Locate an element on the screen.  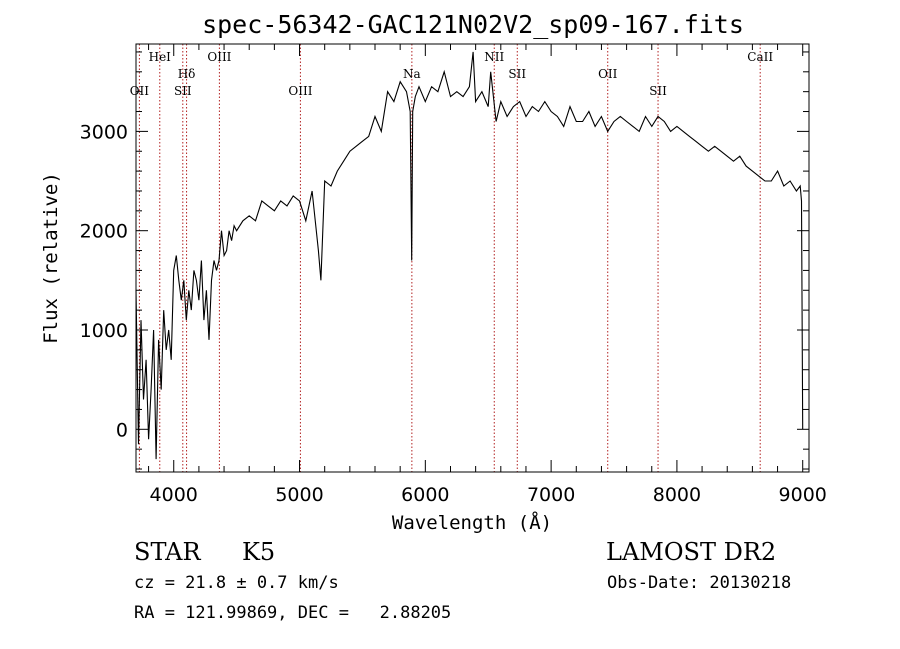
coordinates: RA = 121.99869, DEC = 2.88205 is located at coordinates (293, 613).